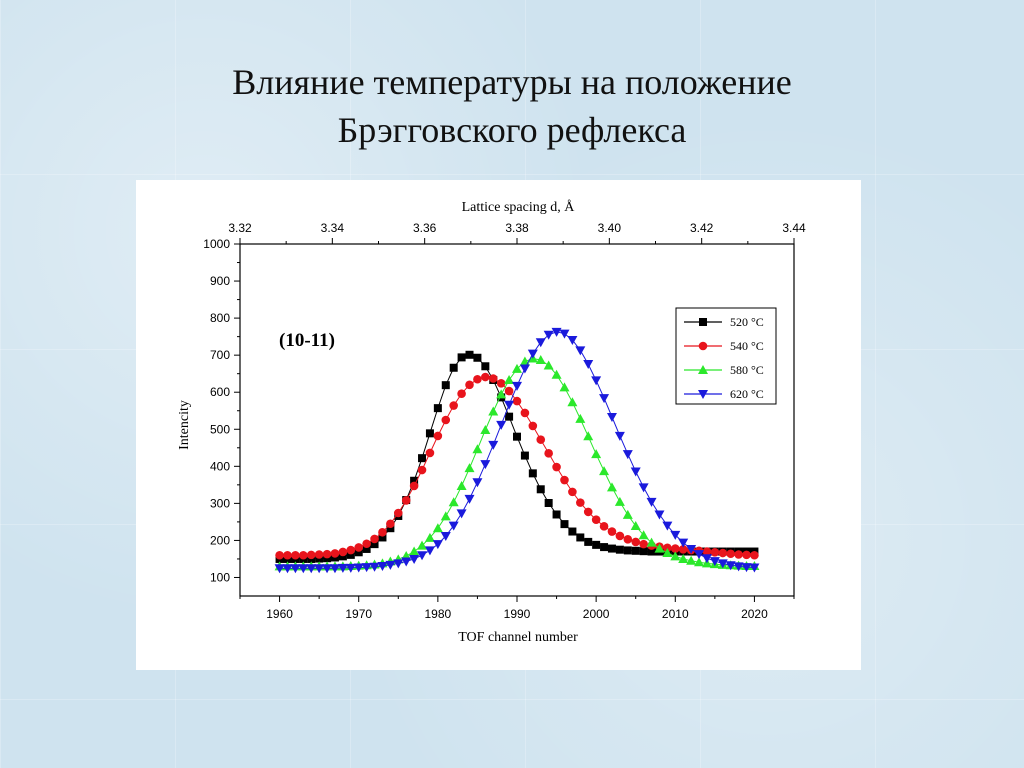 The image size is (1024, 768). Describe the element at coordinates (596, 614) in the screenshot. I see `x-tick-label: 2000` at that location.